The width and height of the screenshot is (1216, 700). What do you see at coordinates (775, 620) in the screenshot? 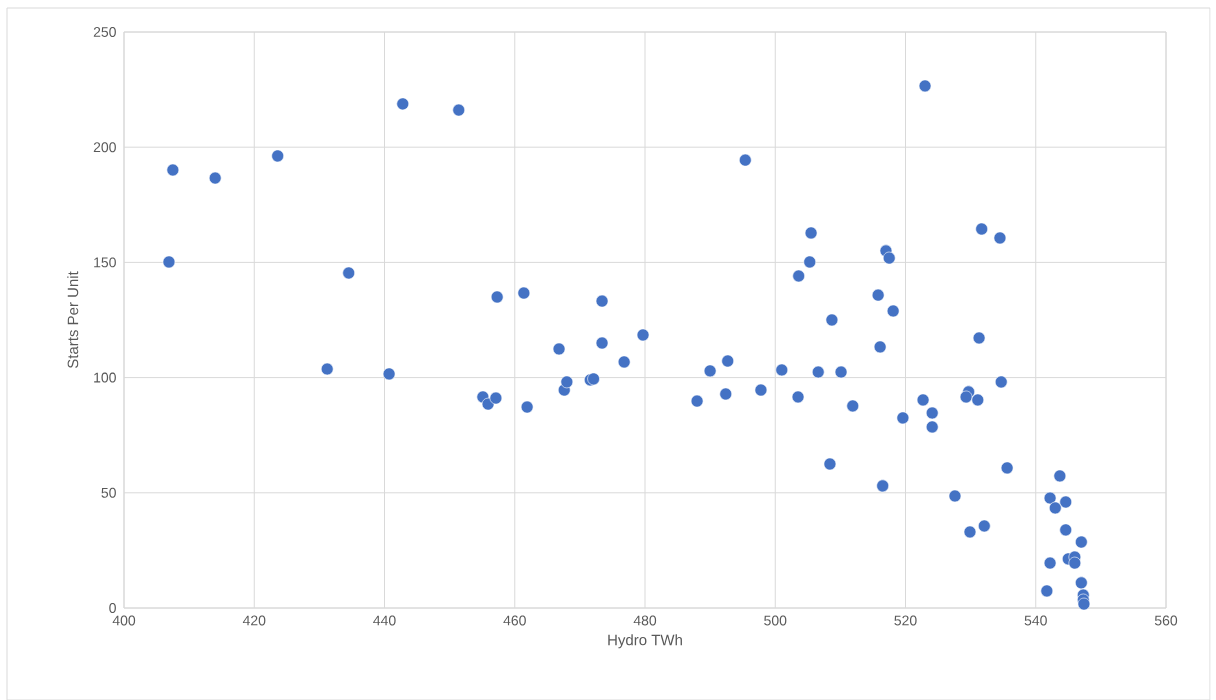
I see `x-tick-label: 500` at bounding box center [775, 620].